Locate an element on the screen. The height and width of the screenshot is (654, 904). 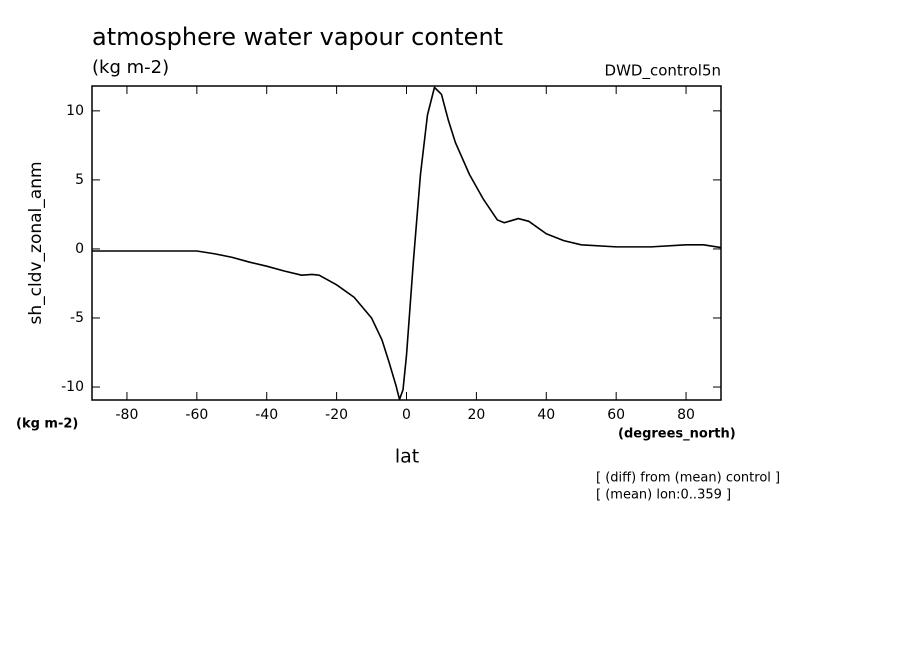
x-tick-label: 20 is located at coordinates (476, 415).